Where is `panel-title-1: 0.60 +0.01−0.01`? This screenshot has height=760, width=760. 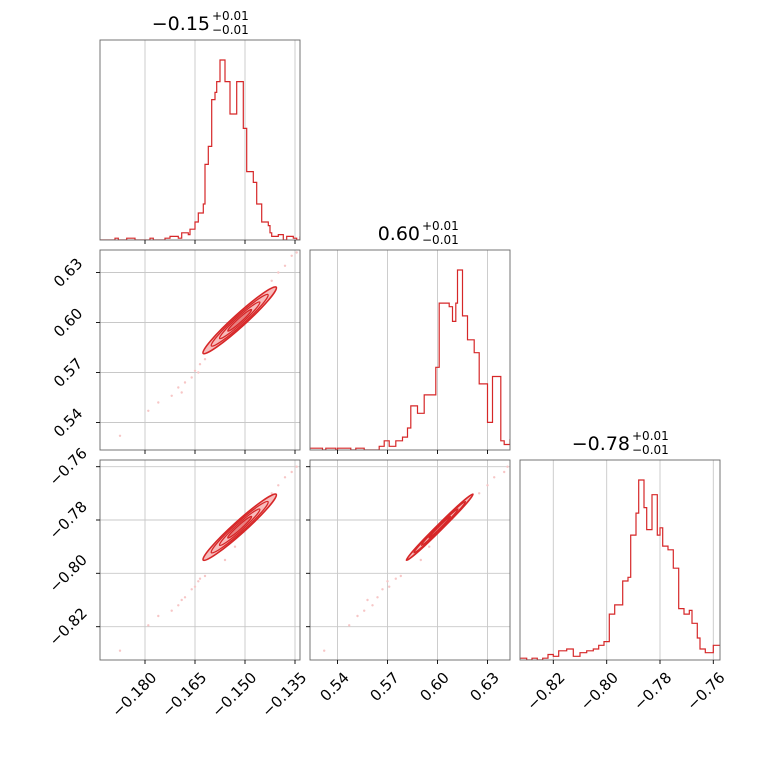
panel-title-1: 0.60 +0.01−0.01 is located at coordinates (418, 233).